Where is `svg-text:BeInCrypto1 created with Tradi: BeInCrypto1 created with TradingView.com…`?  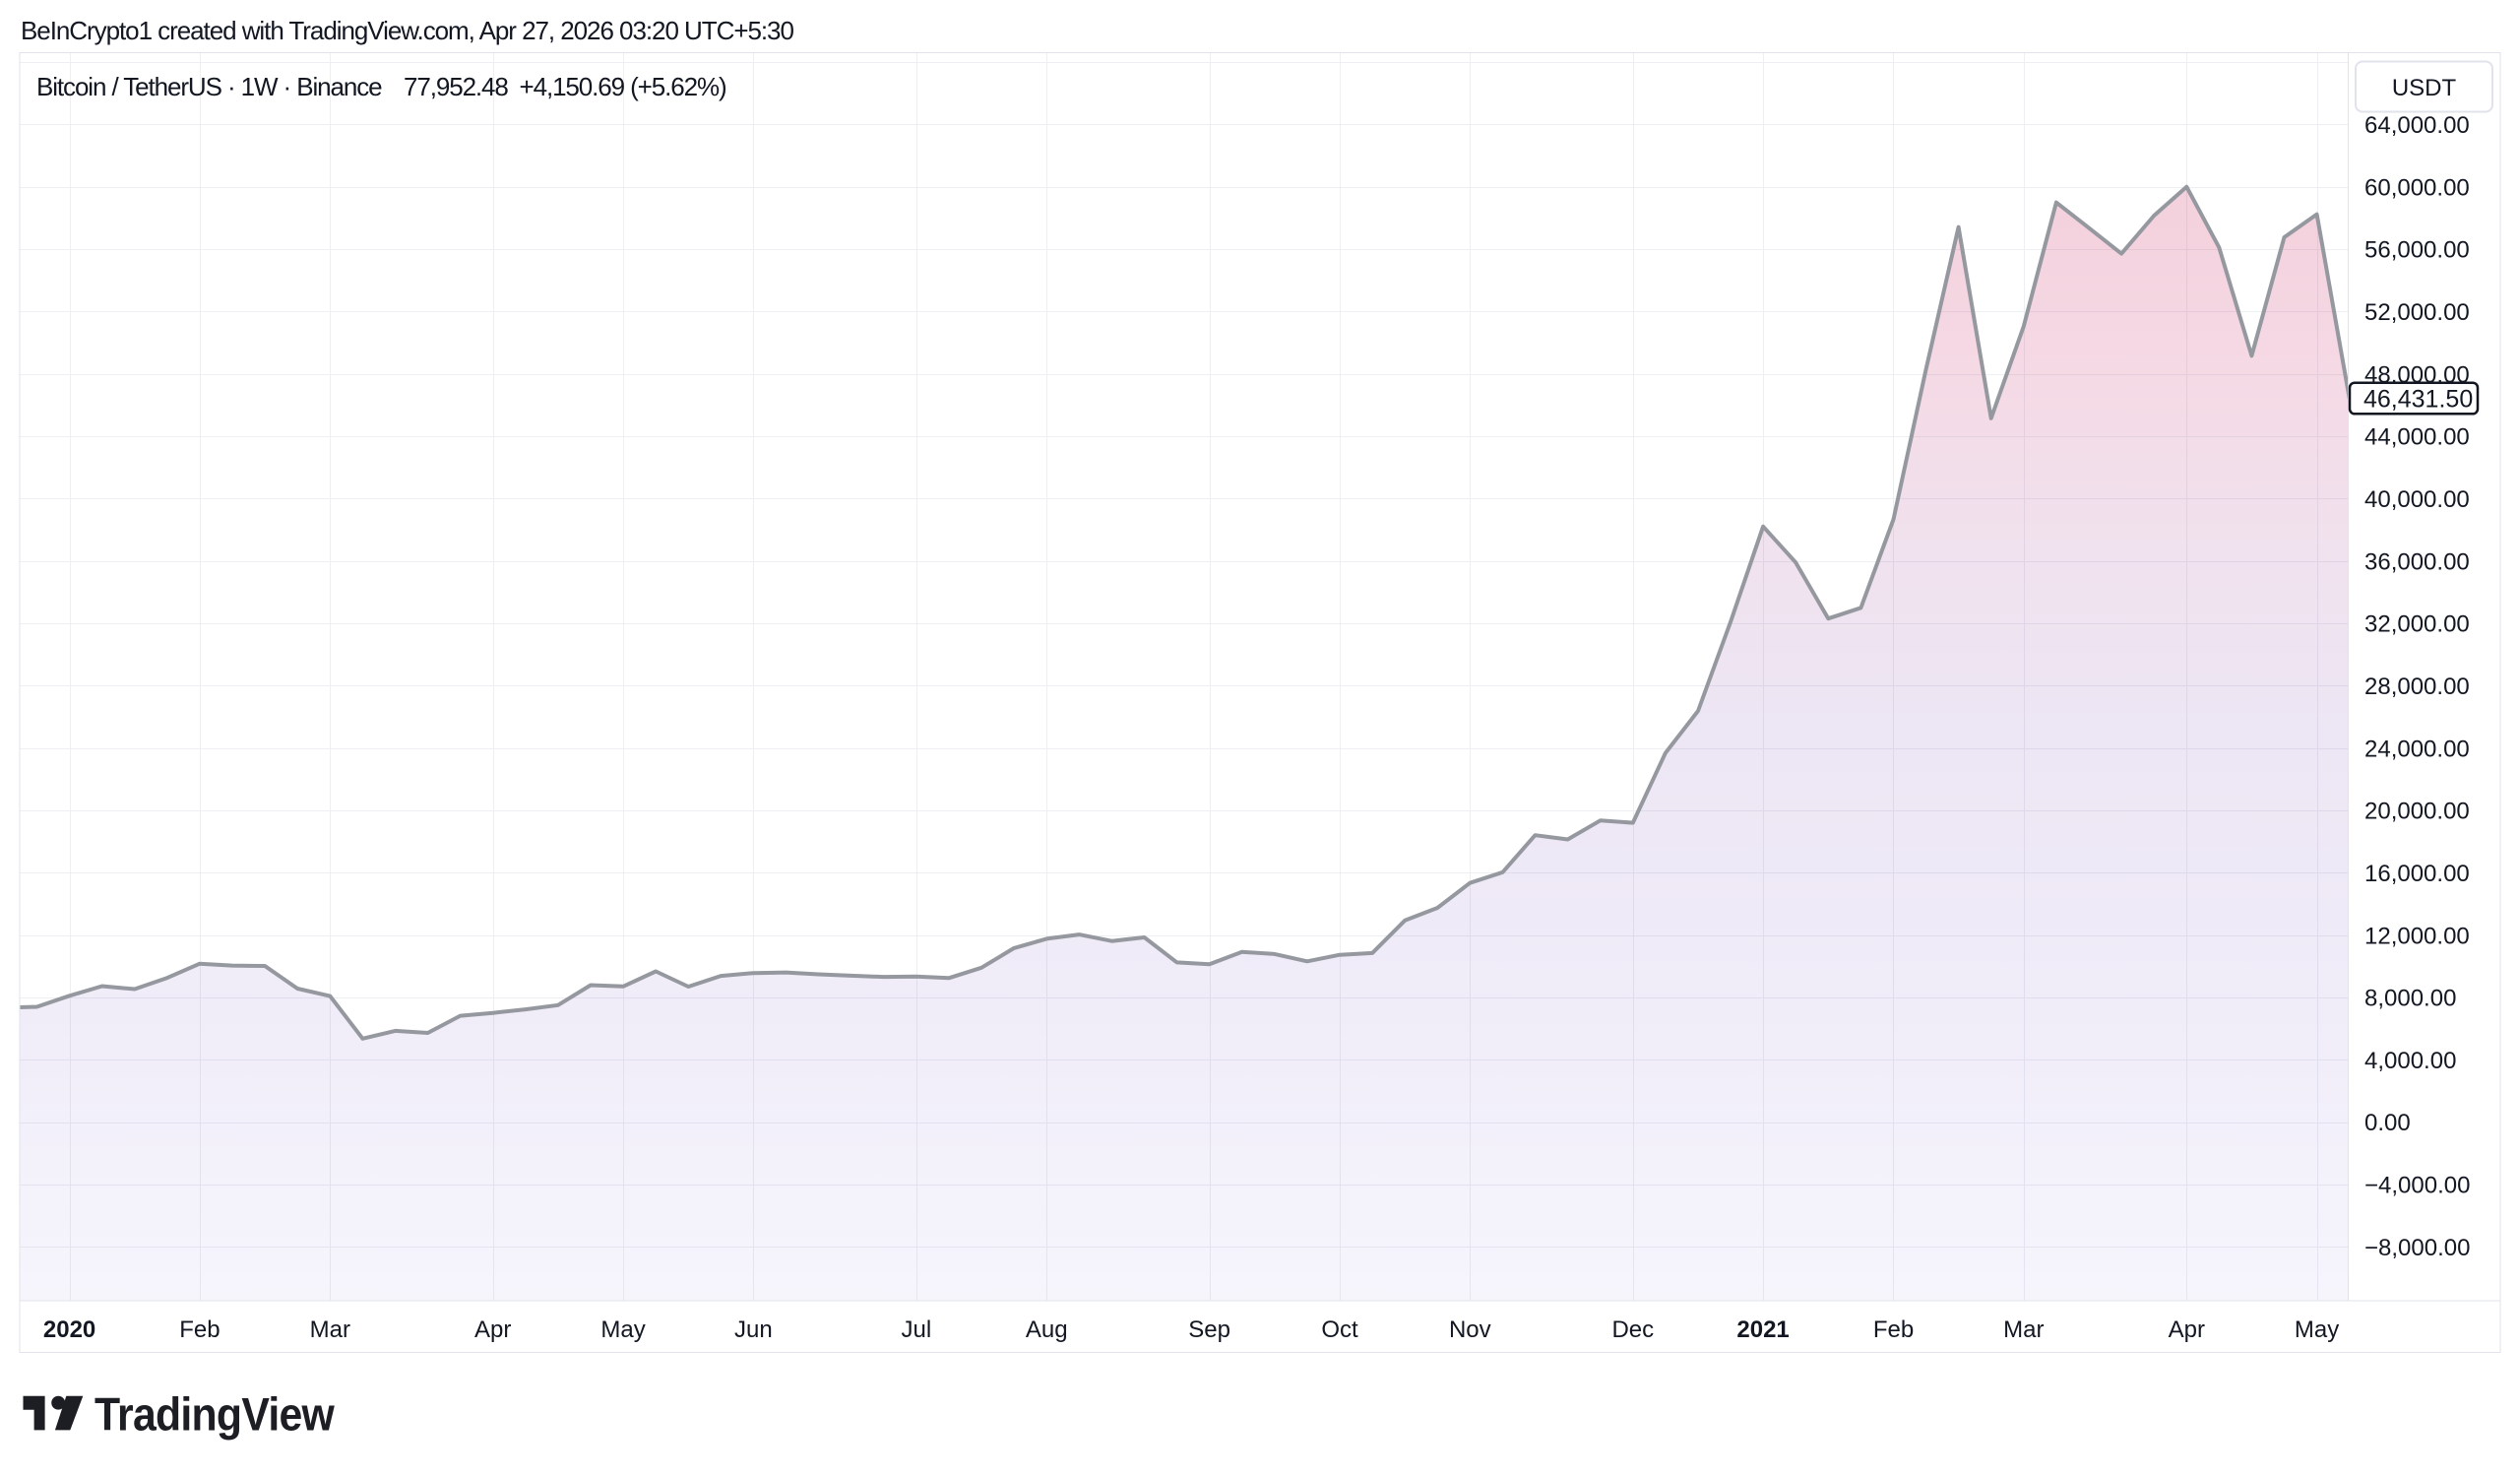 svg-text:BeInCrypto1 created with Tradi: BeInCrypto1 created with TradingView.com… is located at coordinates (407, 30).